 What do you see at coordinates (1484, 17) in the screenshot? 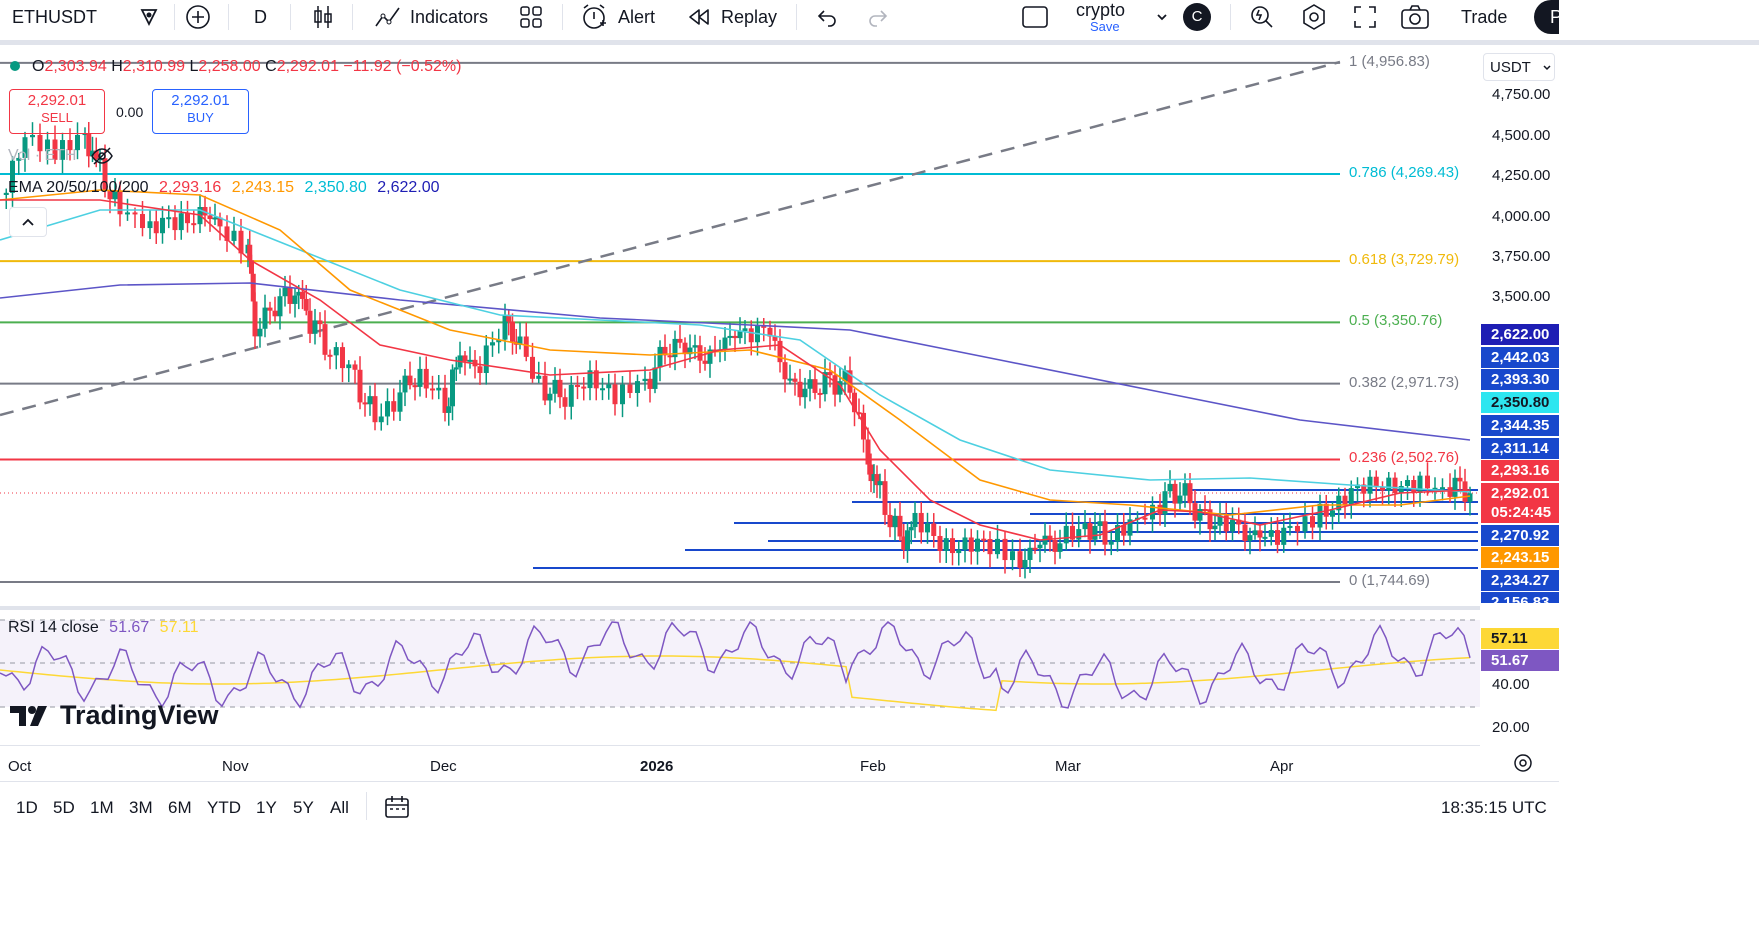
I see `trade-button: Trade` at bounding box center [1484, 17].